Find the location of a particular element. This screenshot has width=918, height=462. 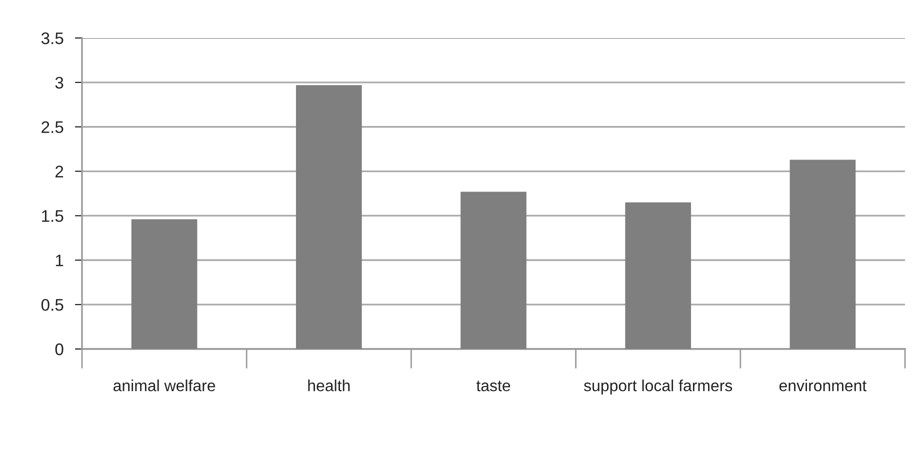

y-tick-label: 2.5 is located at coordinates (53, 127).